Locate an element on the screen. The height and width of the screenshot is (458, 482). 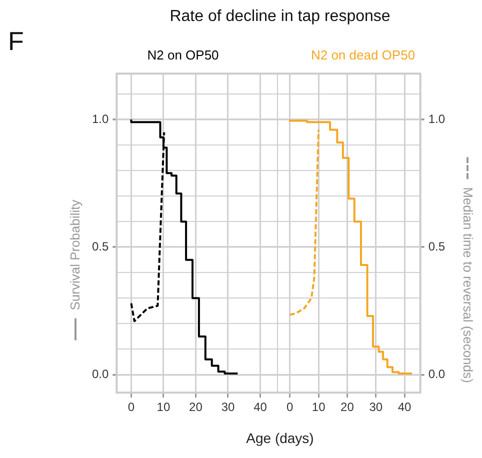
y2-tick-label: 0.5 is located at coordinates (437, 246).